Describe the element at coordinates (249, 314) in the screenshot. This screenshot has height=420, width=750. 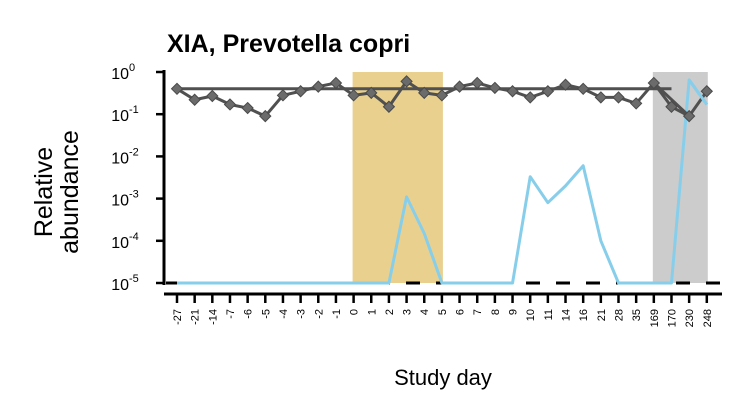
I see `x-tick-label: -6` at that location.